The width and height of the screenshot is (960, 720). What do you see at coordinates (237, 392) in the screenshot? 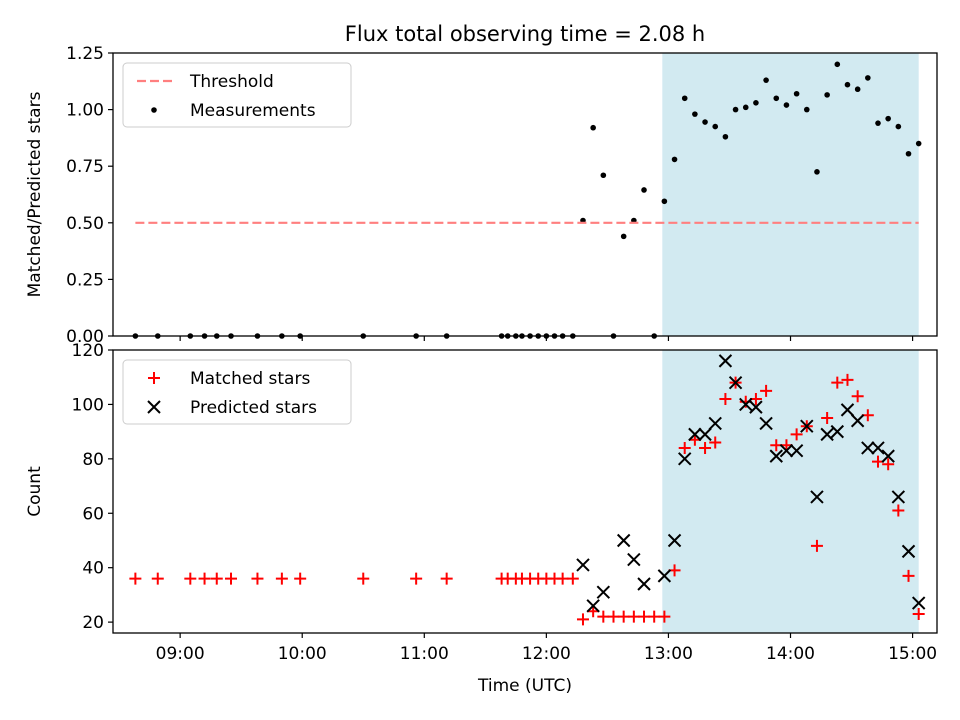
I see `count-legend-box` at bounding box center [237, 392].